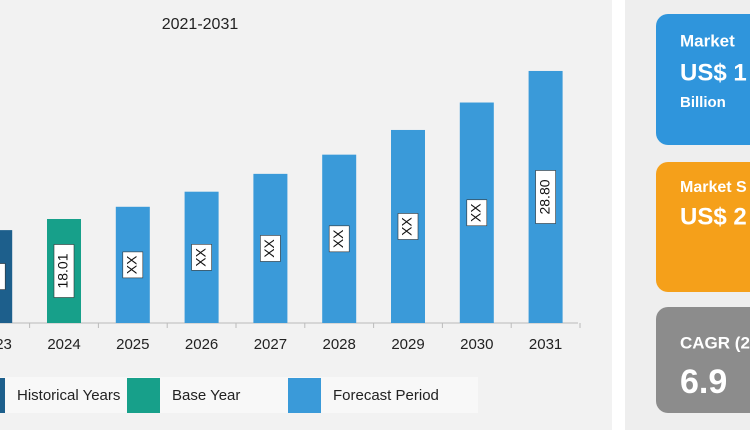 This screenshot has height=430, width=750. Describe the element at coordinates (339, 344) in the screenshot. I see `x-tick-label: 2028` at that location.